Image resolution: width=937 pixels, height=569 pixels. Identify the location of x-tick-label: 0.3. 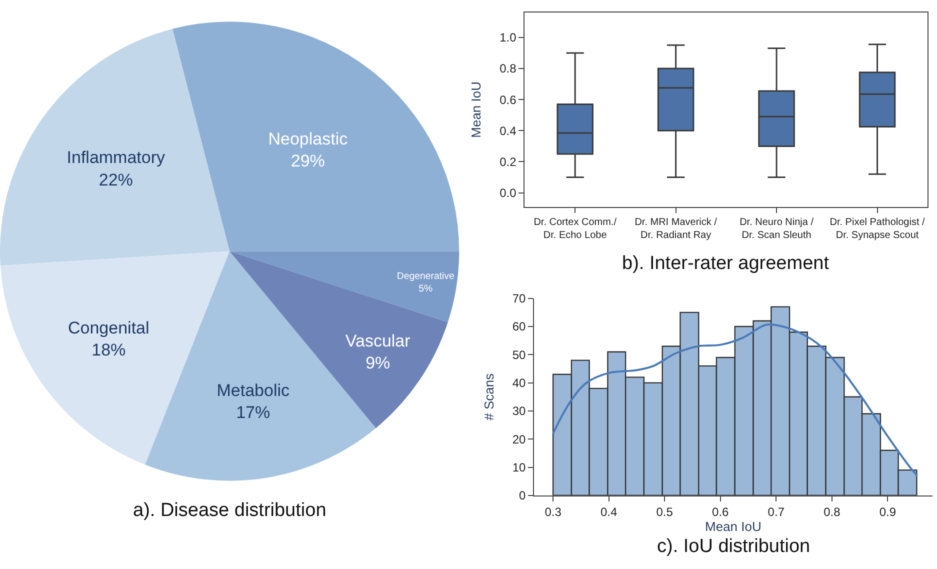
(553, 511).